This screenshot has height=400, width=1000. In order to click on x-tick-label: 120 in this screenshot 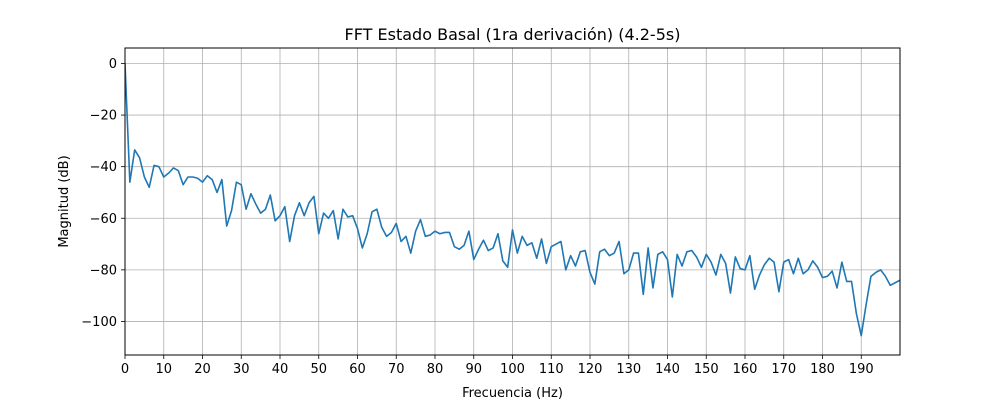, I will do `click(590, 369)`.